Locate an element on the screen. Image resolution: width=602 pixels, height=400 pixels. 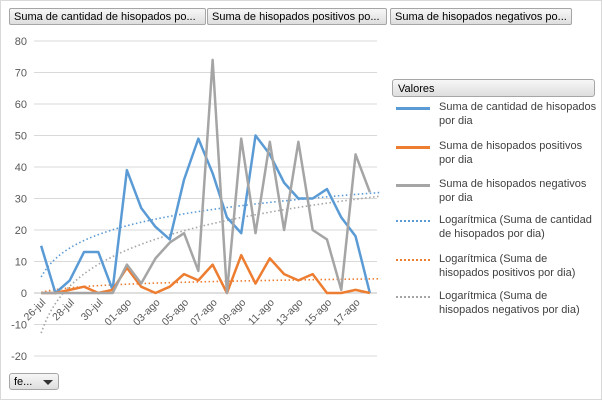
chevron-down-icon is located at coordinates (48, 382).